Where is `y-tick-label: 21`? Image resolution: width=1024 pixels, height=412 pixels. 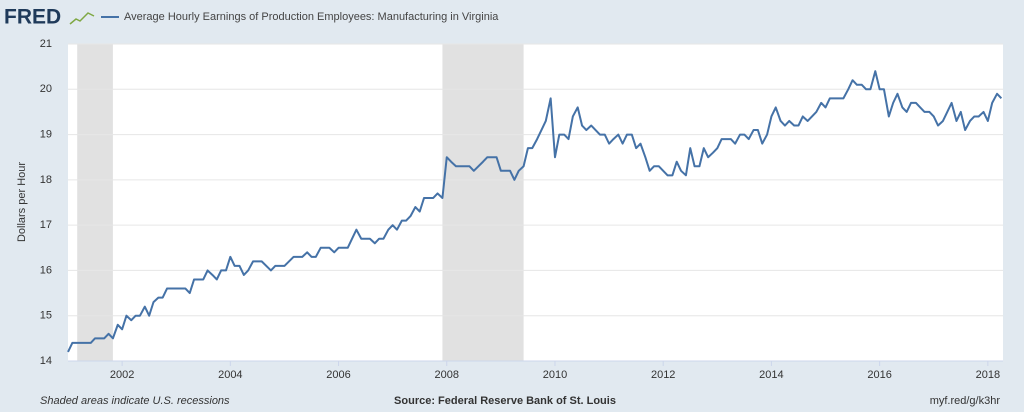 y-tick-label: 21 is located at coordinates (46, 44).